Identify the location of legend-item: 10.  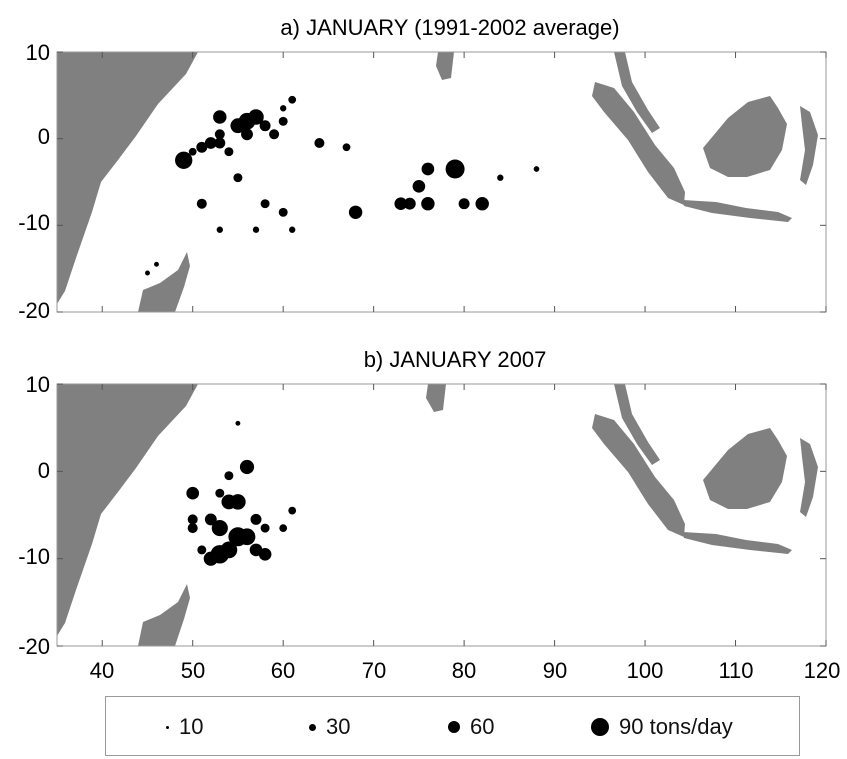
(184, 727).